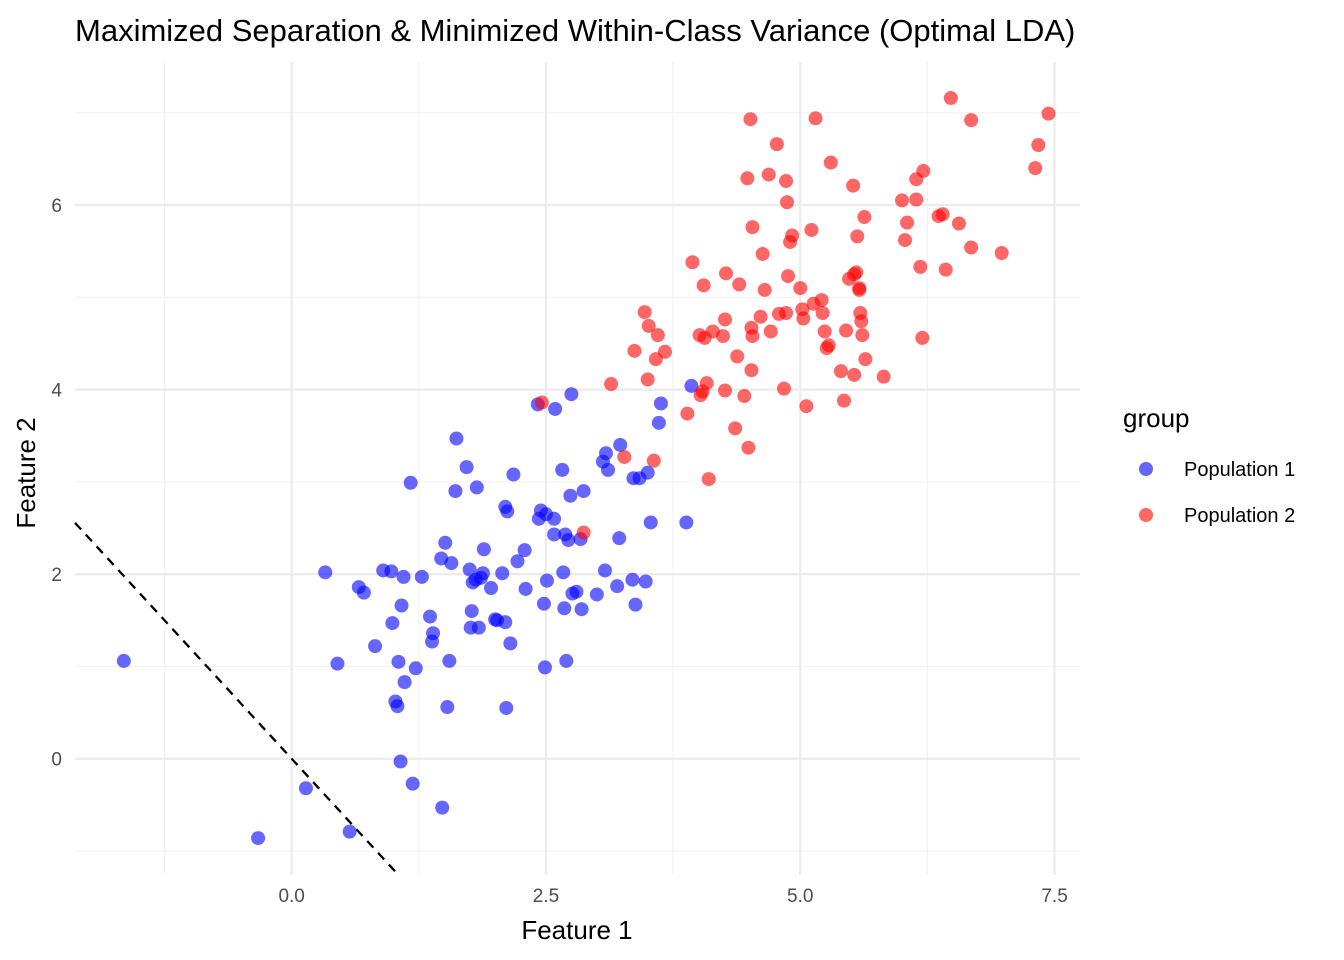 This screenshot has height=960, width=1344. I want to click on legend-label: Population 1, so click(1239, 470).